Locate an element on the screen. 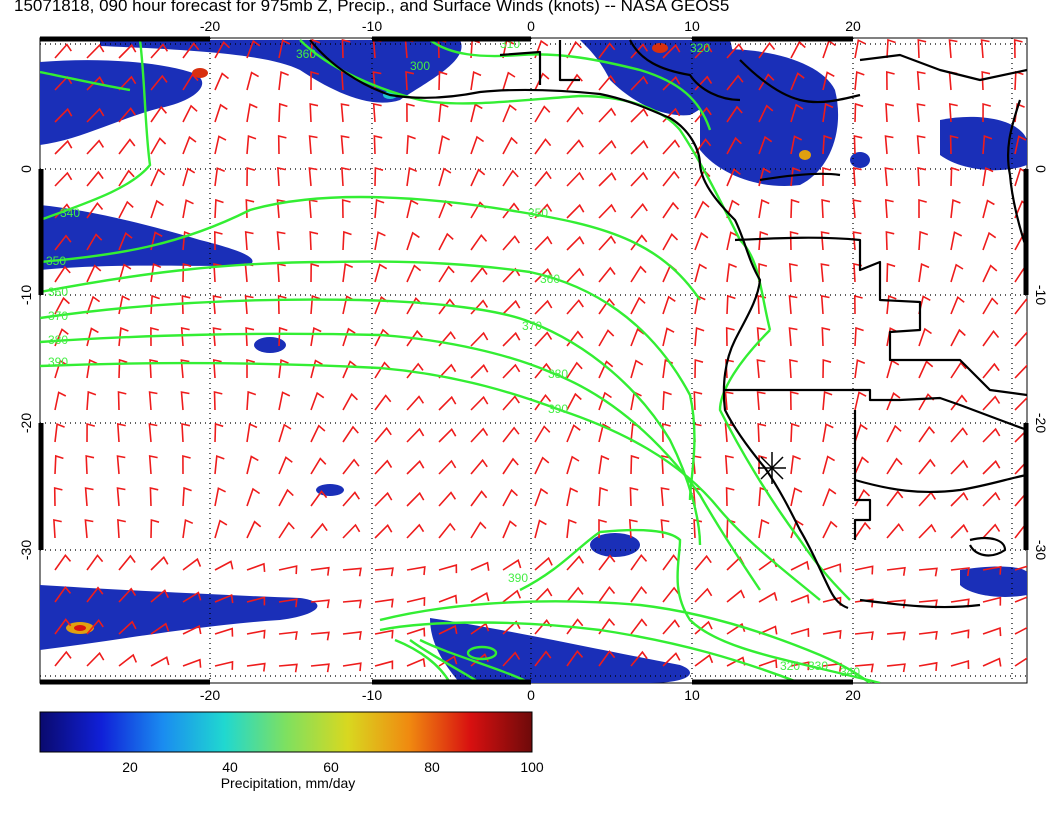  contour-label: 390 is located at coordinates (518, 578).